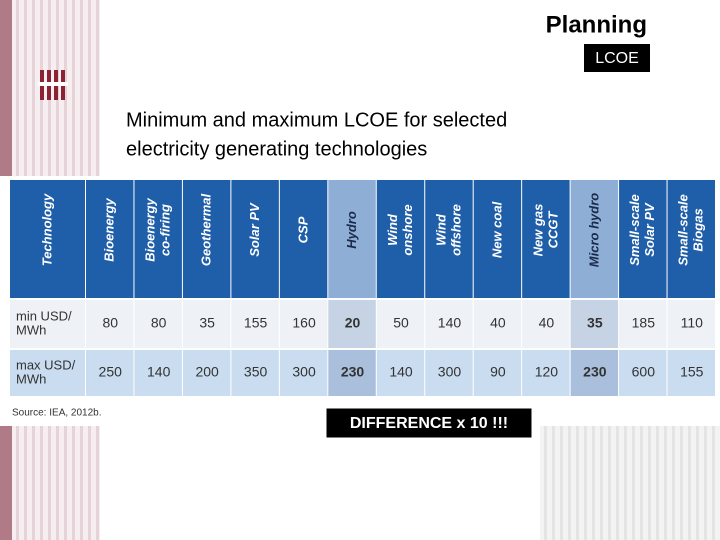  I want to click on cell: 20, so click(353, 323).